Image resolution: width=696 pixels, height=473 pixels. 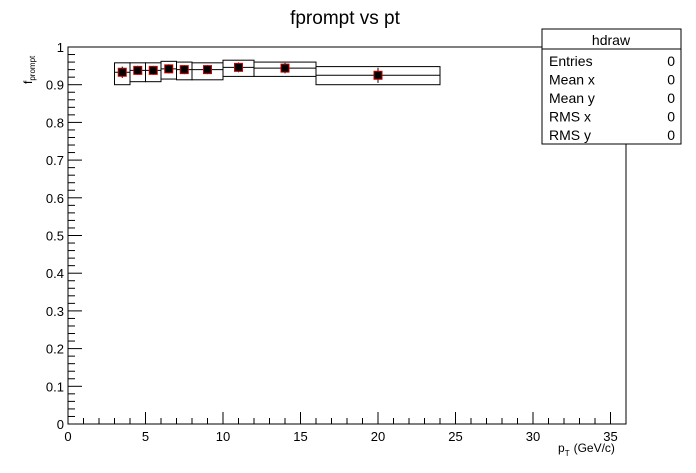 I want to click on x-axis-label-sub: T, so click(x=567, y=453).